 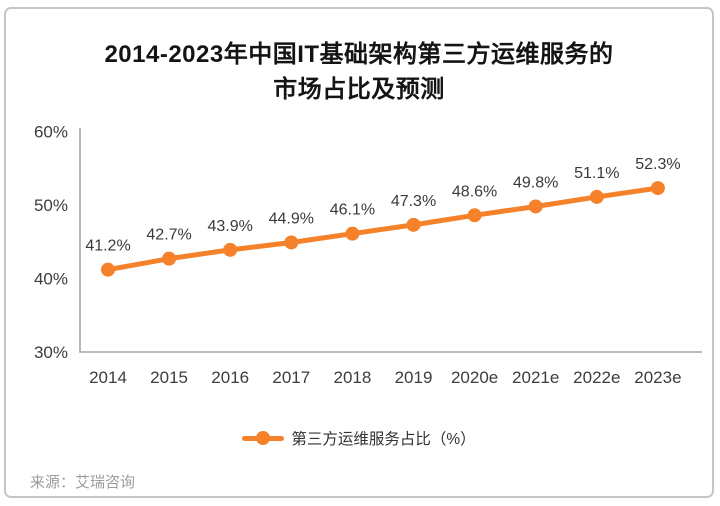 What do you see at coordinates (359, 72) in the screenshot?
I see `chart-title: 2014-2023年中国IT基础架构第三方运维服务的 市场占比及预测` at bounding box center [359, 72].